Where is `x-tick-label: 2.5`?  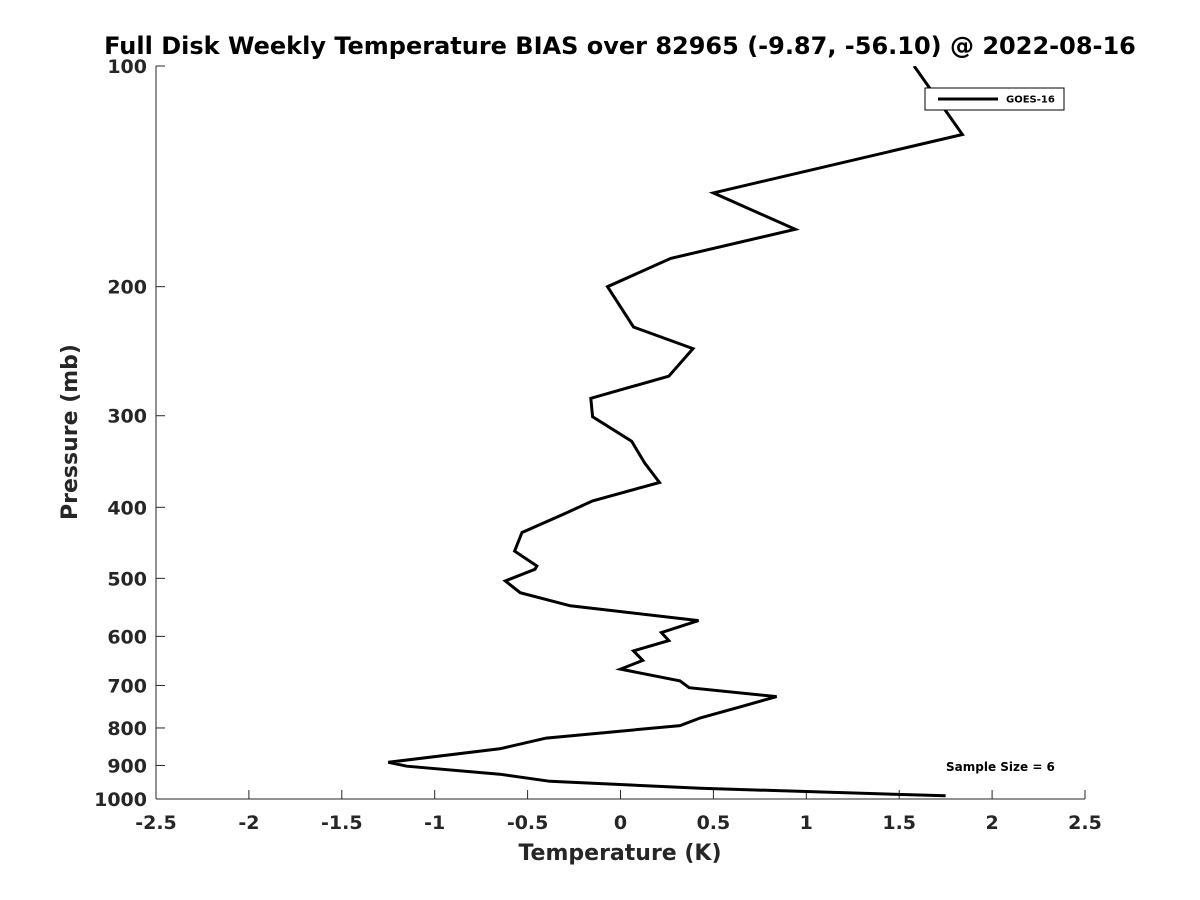 x-tick-label: 2.5 is located at coordinates (1085, 823).